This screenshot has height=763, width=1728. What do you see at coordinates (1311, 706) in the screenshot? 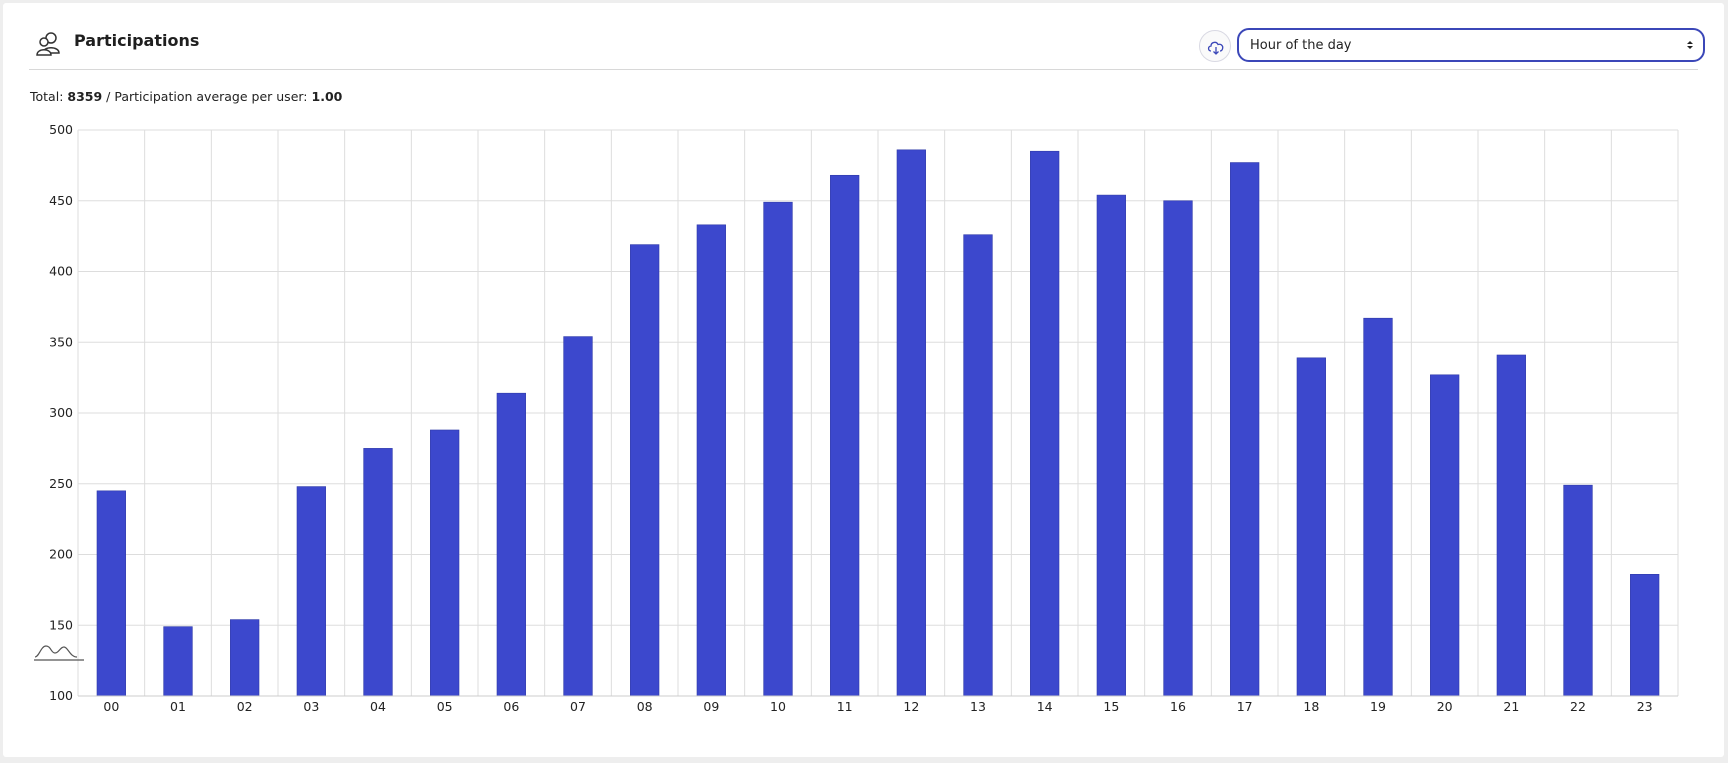
I see `x-tick-label: 18` at bounding box center [1311, 706].